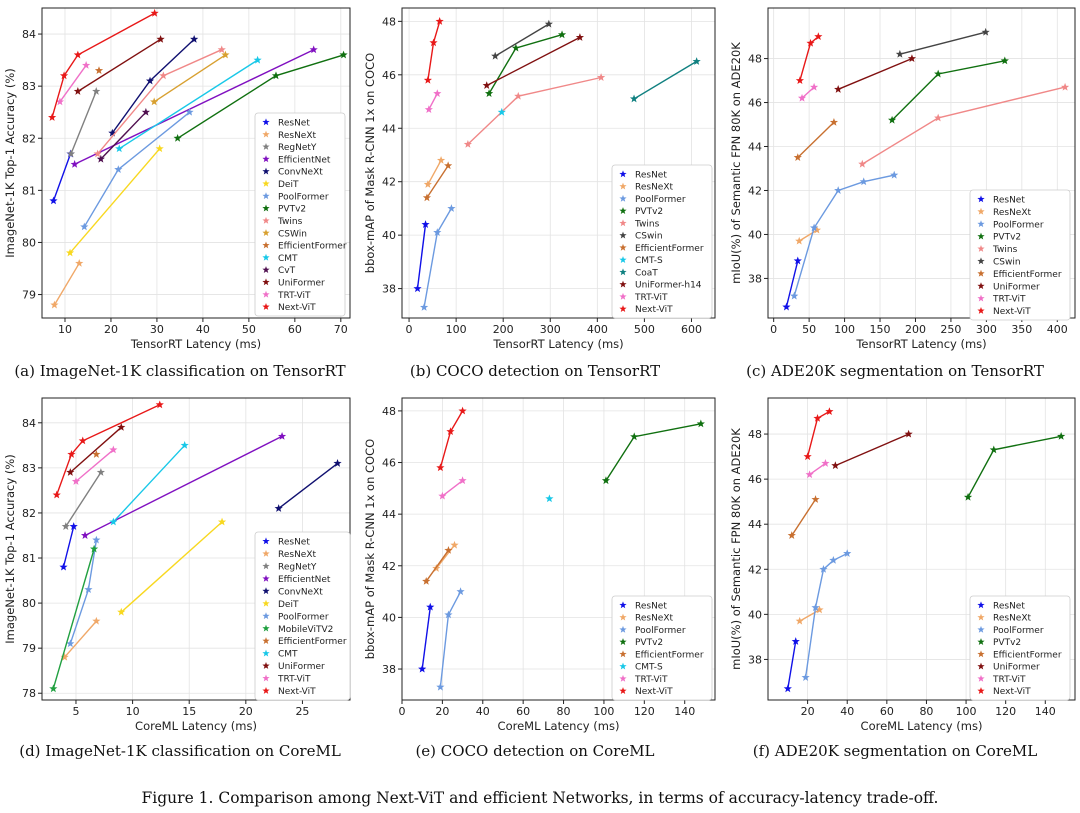 The height and width of the screenshot is (813, 1080). I want to click on point-deit, so click(70, 252).